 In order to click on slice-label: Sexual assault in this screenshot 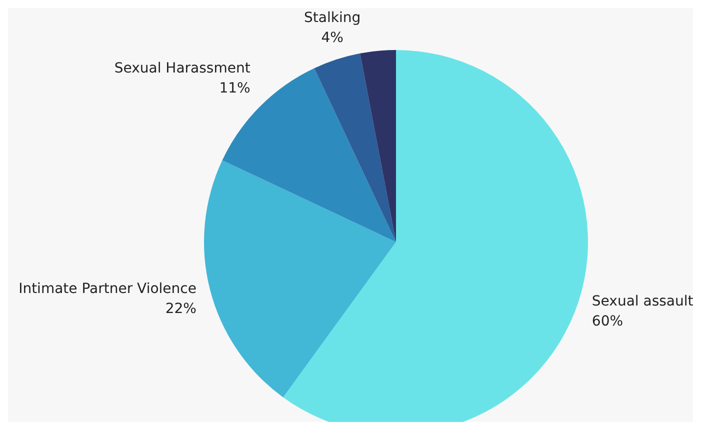, I will do `click(643, 302)`.